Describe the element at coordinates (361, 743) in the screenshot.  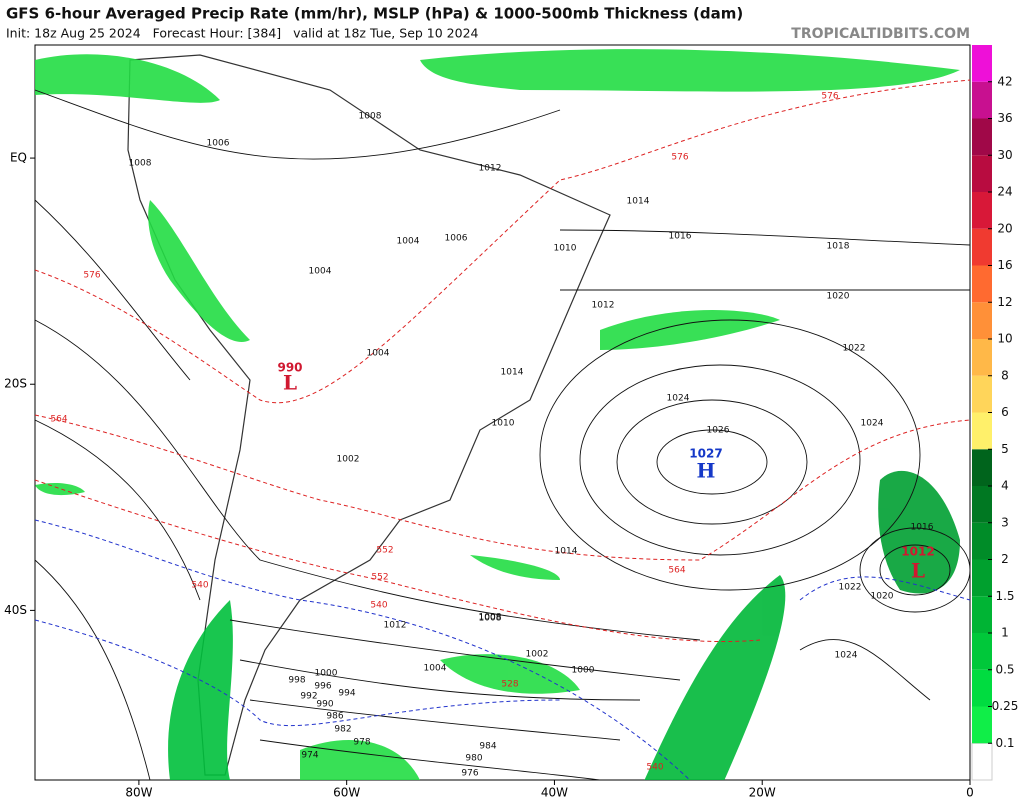
I see `isobar-label: 978` at that location.